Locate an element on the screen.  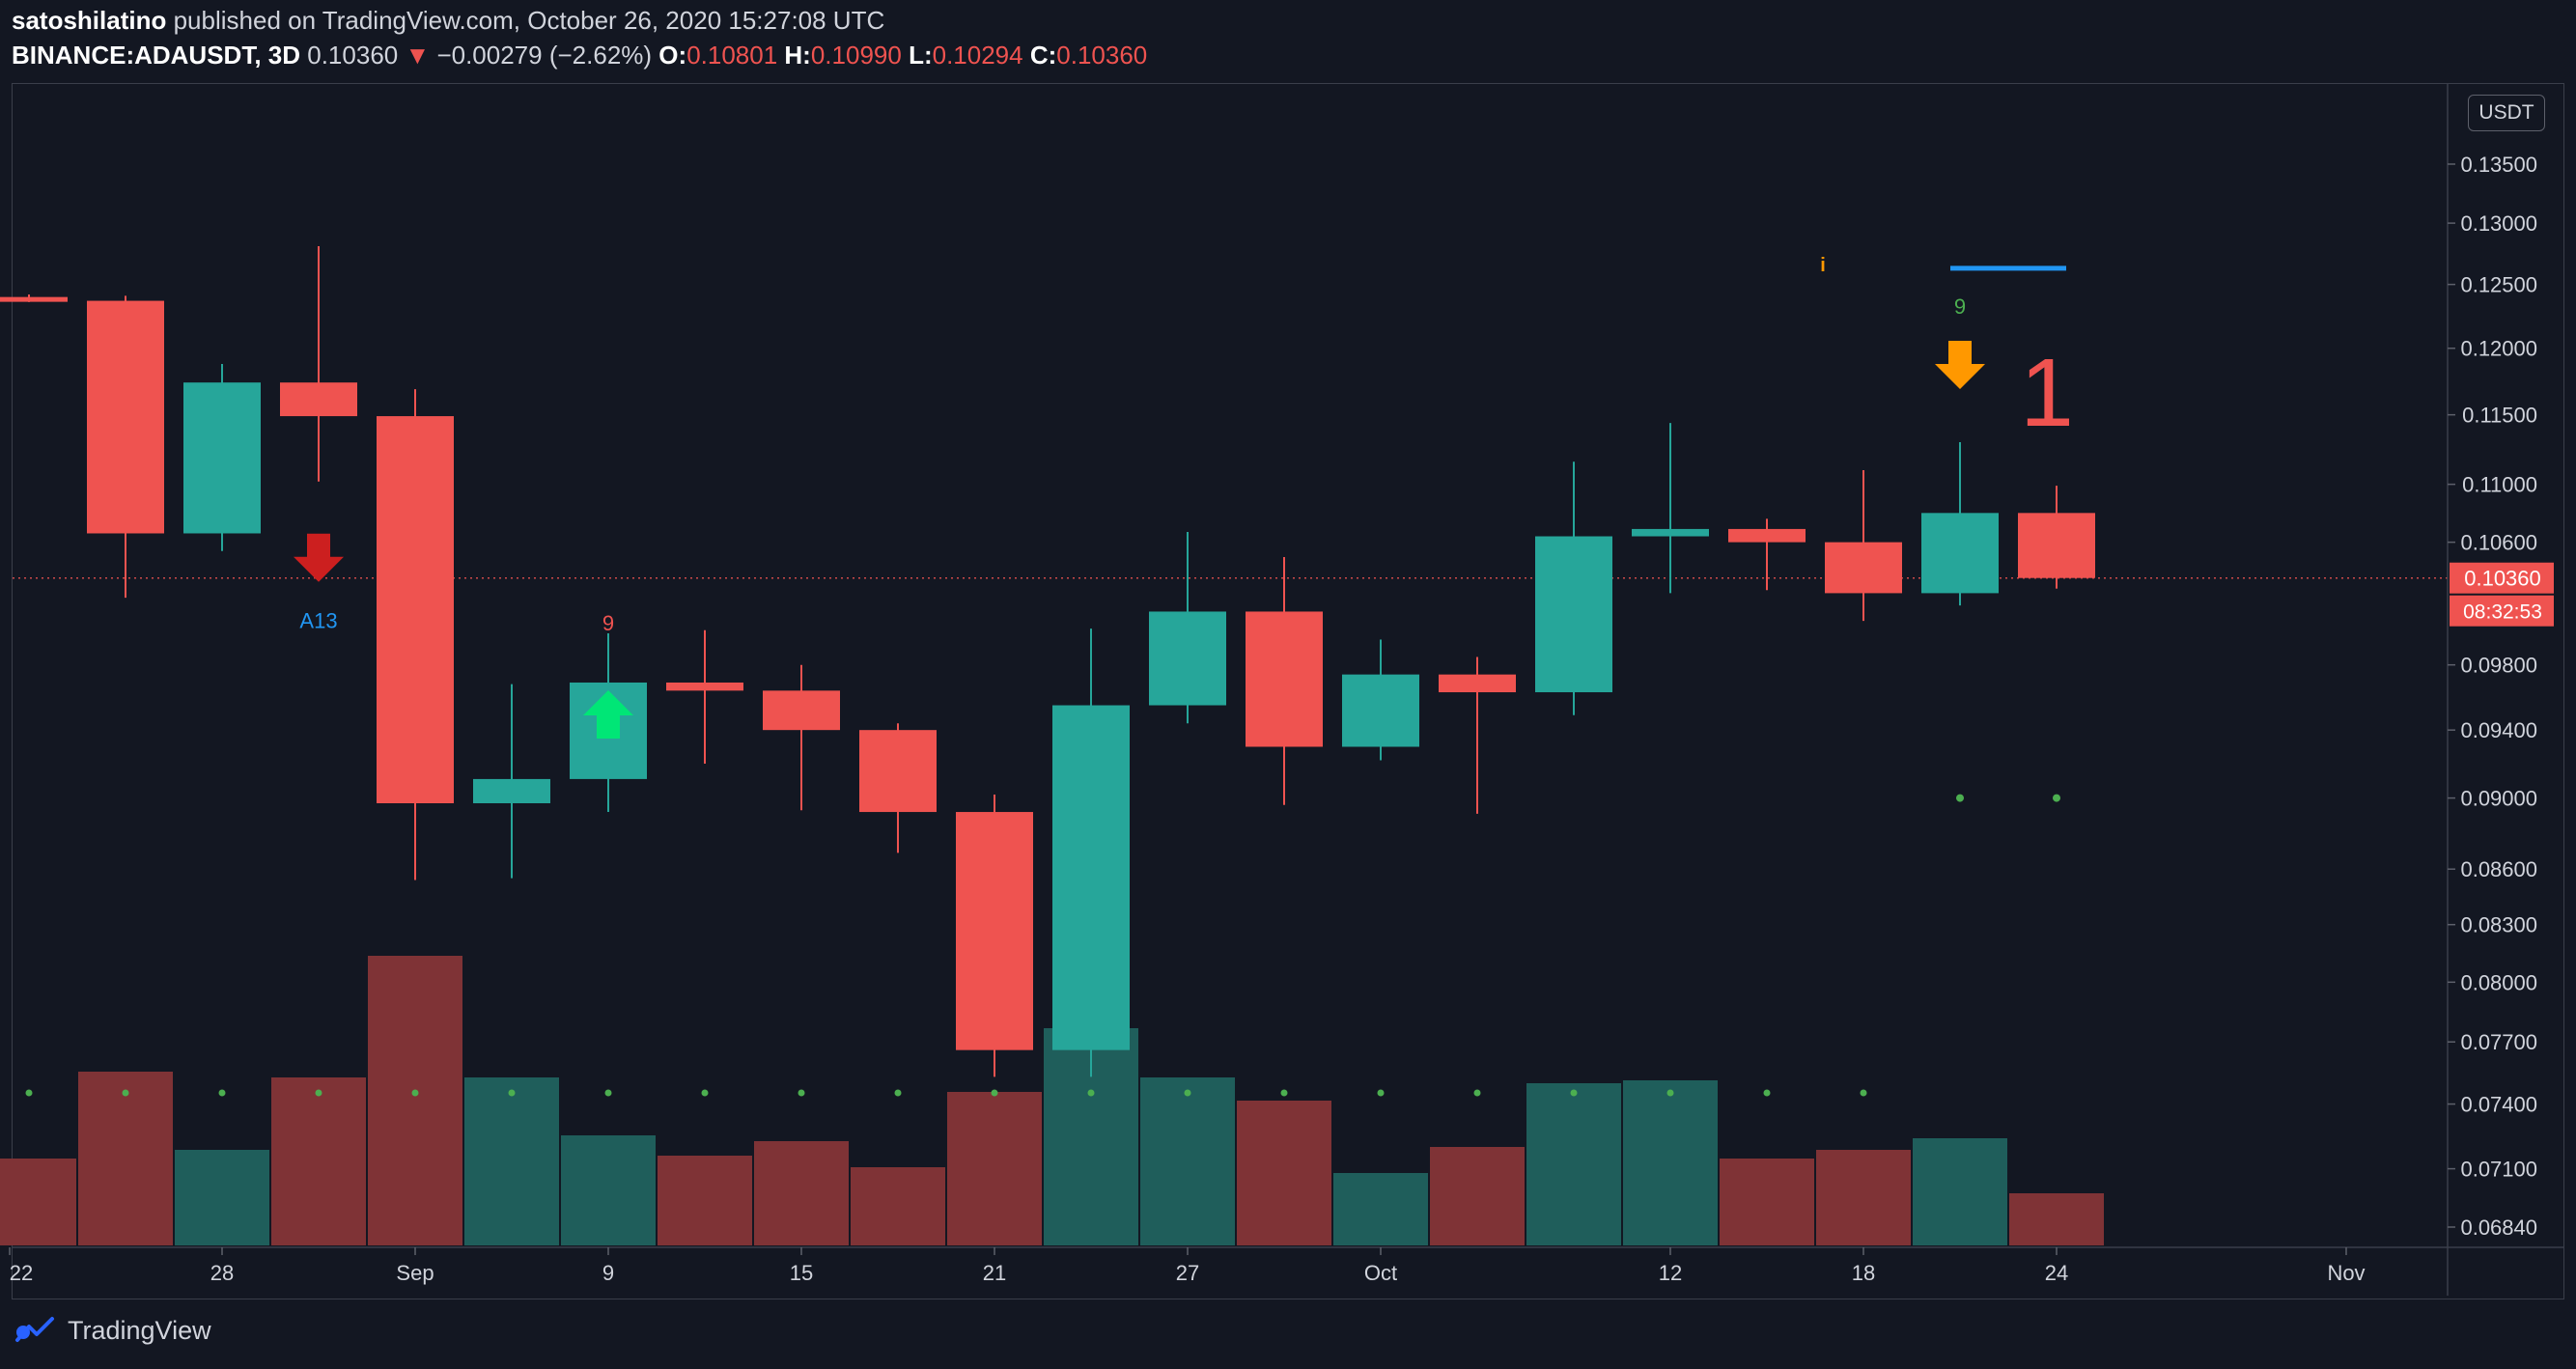
close-label: C: is located at coordinates (1043, 56).